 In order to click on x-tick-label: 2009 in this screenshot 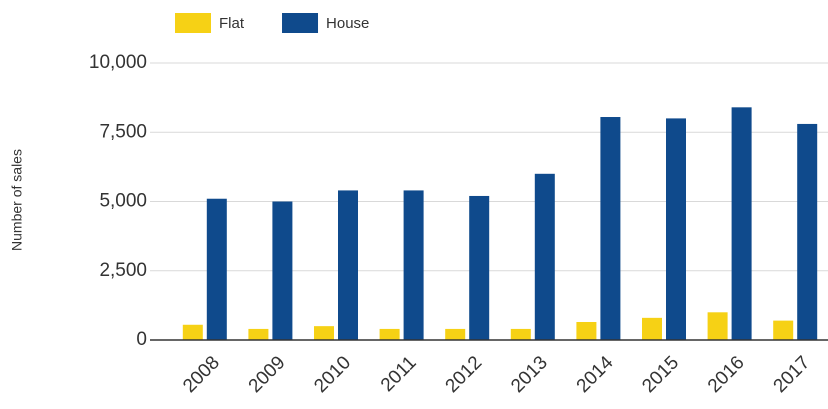, I will do `click(267, 374)`.